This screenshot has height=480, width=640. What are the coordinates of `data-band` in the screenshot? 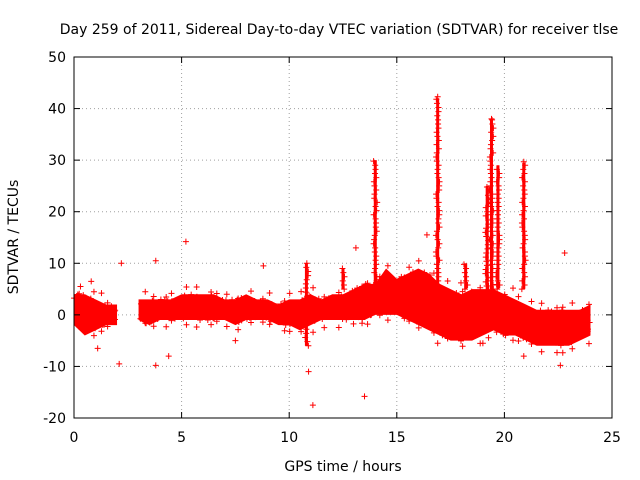 It's located at (96, 315).